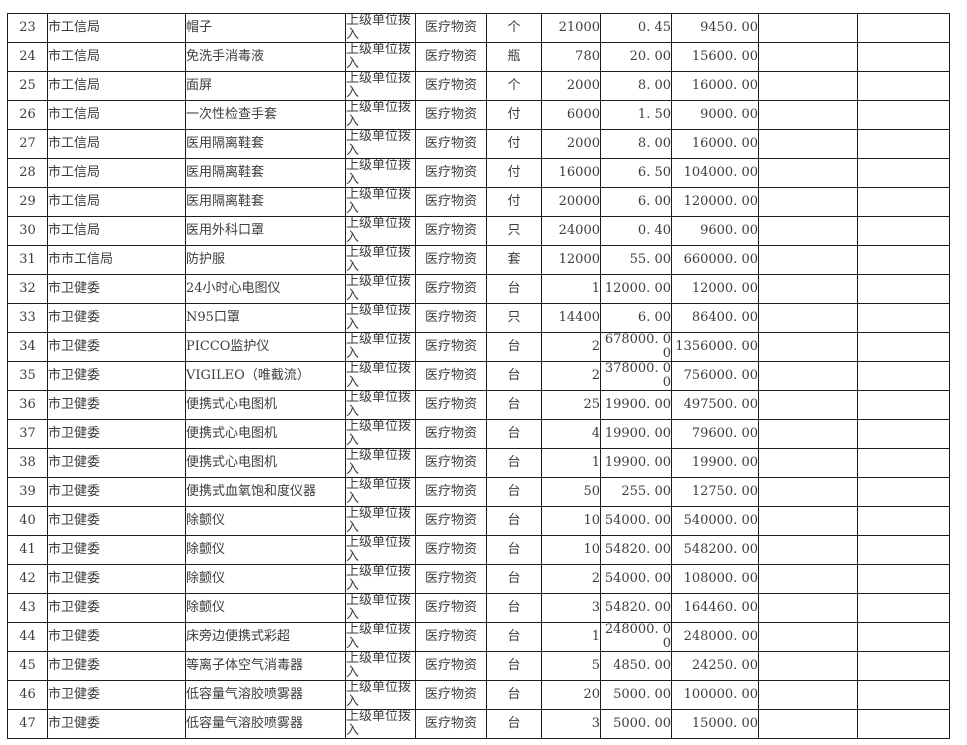 The height and width of the screenshot is (745, 967). I want to click on unit-price-cell: 4850. 00, so click(636, 666).